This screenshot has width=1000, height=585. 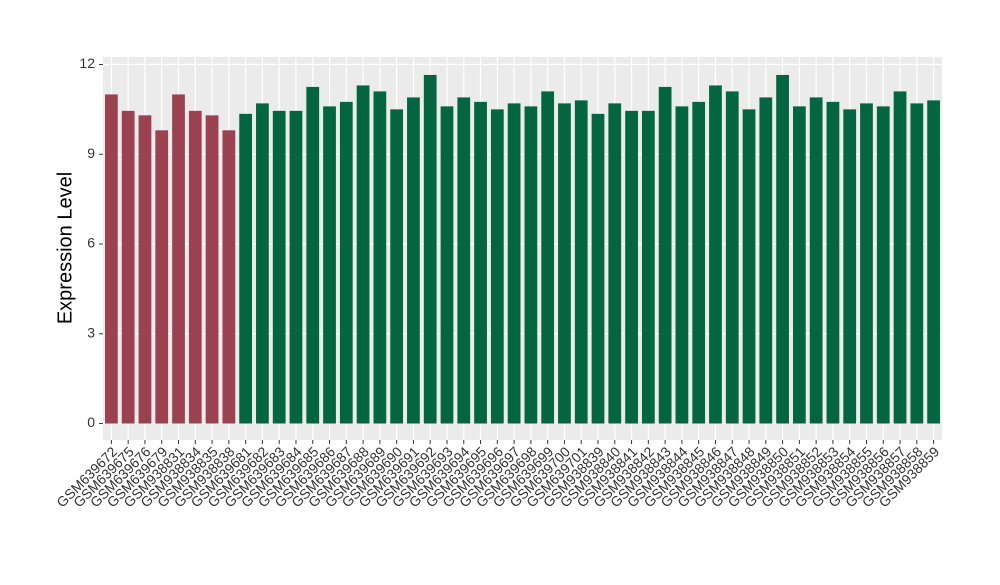 What do you see at coordinates (87, 63) in the screenshot?
I see `y-tick-label: 12` at bounding box center [87, 63].